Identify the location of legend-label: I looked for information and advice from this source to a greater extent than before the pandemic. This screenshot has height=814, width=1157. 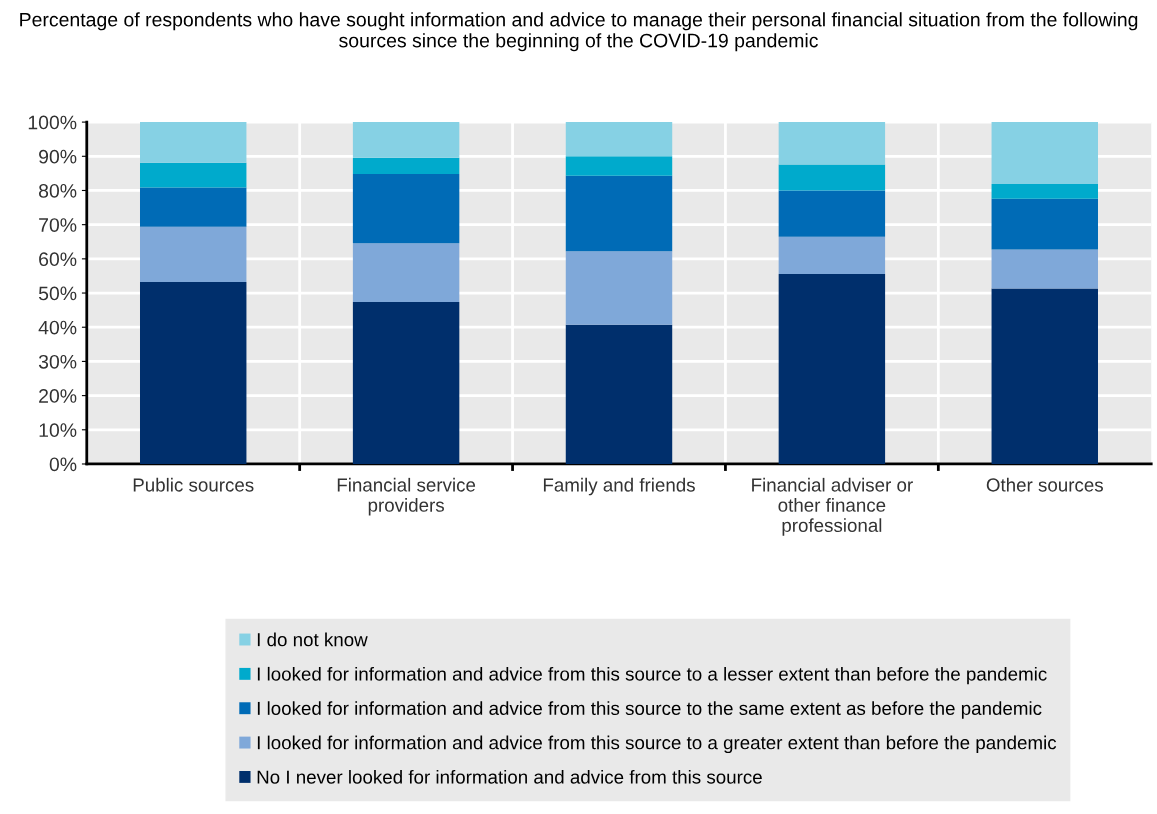
(657, 744).